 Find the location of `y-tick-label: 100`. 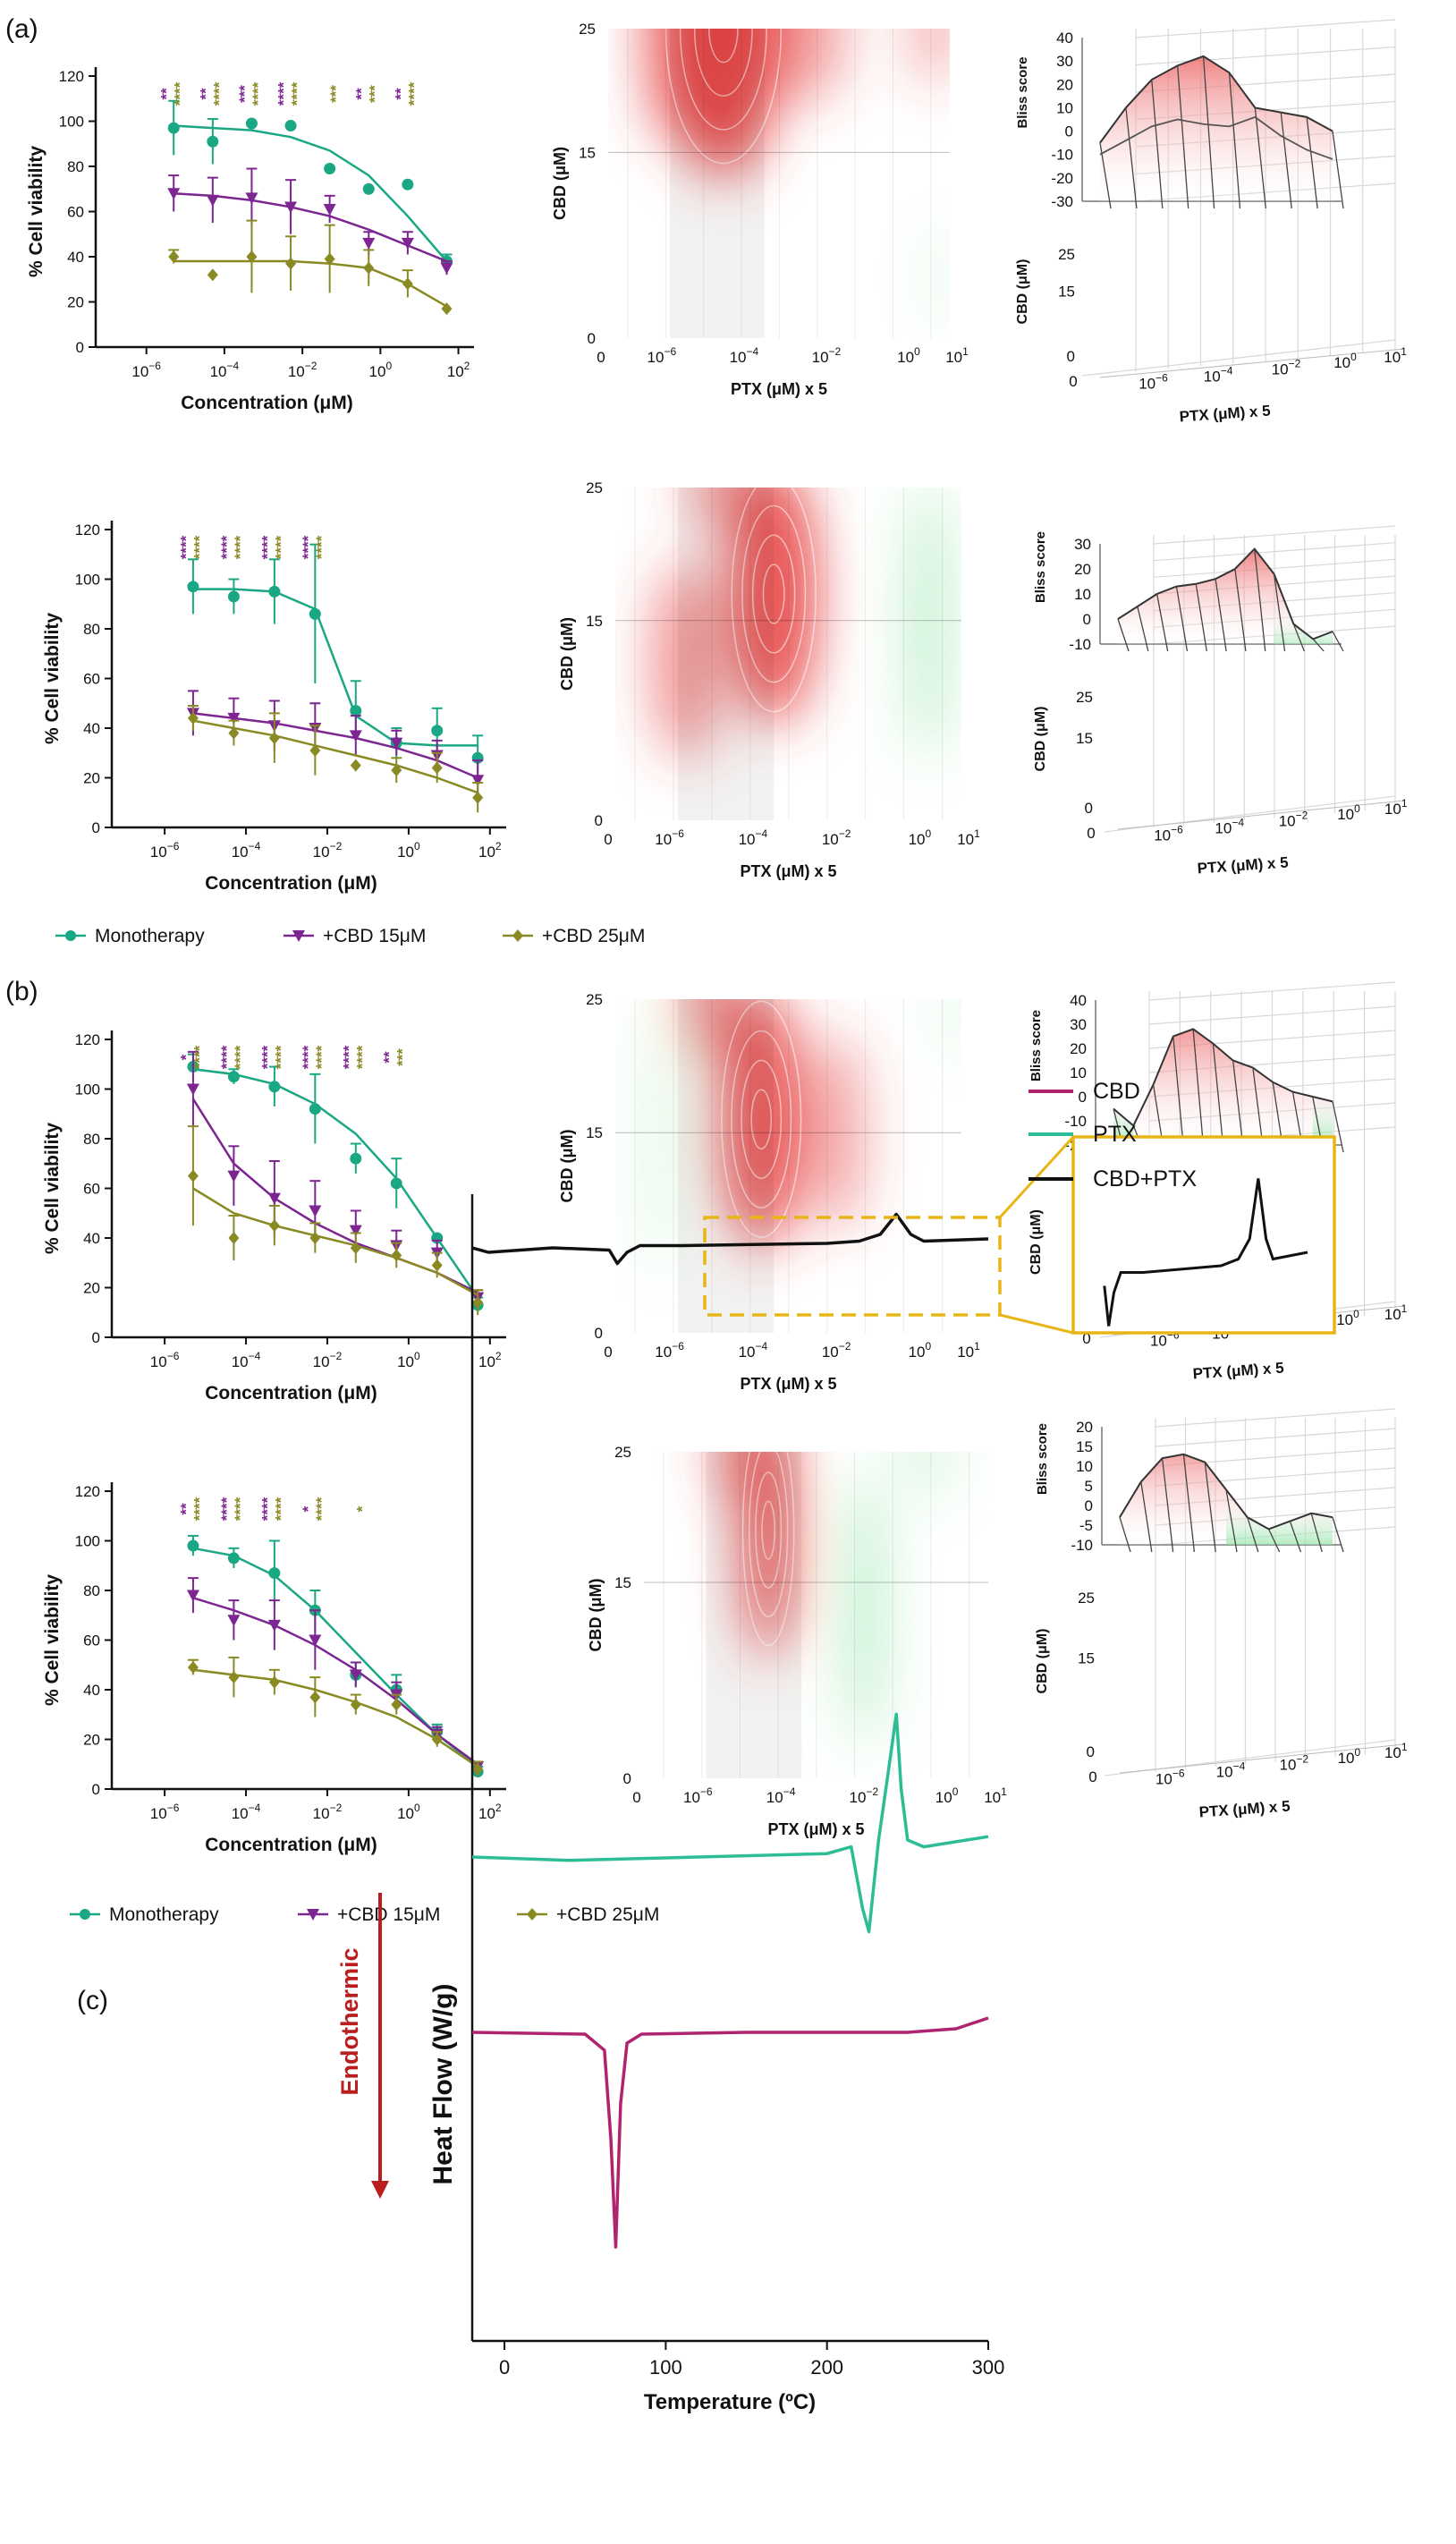

y-tick-label: 100 is located at coordinates (87, 1089).